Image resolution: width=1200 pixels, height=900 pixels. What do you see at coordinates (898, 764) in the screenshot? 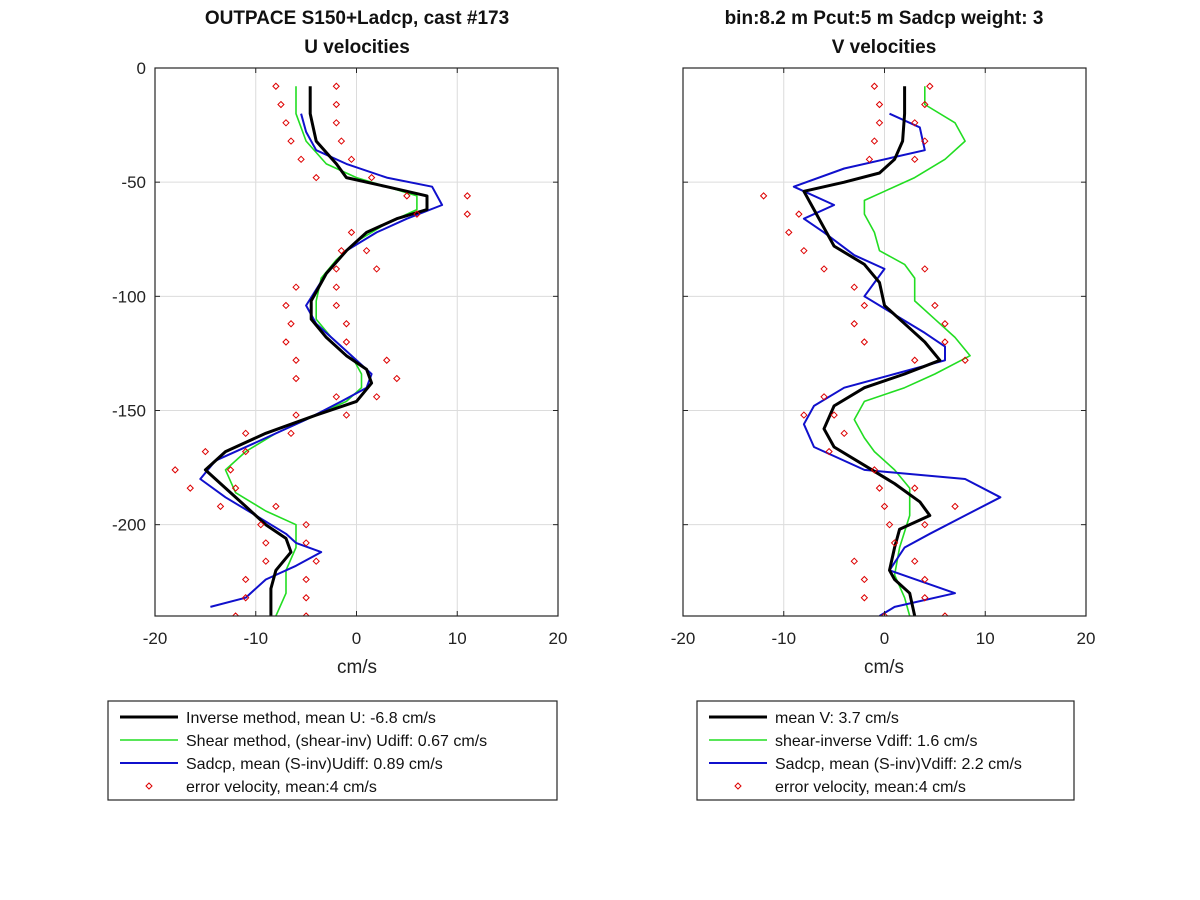
I see `legend-entry: Sadcp, mean (S-inv)Vdiff: 2.2 cm/s` at bounding box center [898, 764].